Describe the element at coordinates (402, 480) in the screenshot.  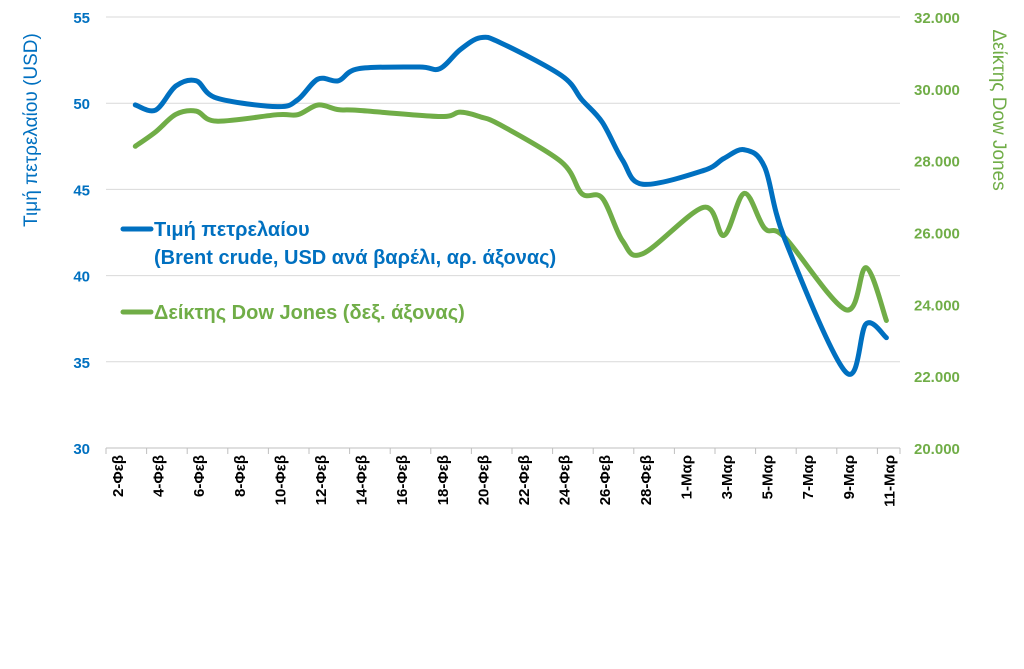
I see `x-tick-label: 16-Φεβ` at that location.